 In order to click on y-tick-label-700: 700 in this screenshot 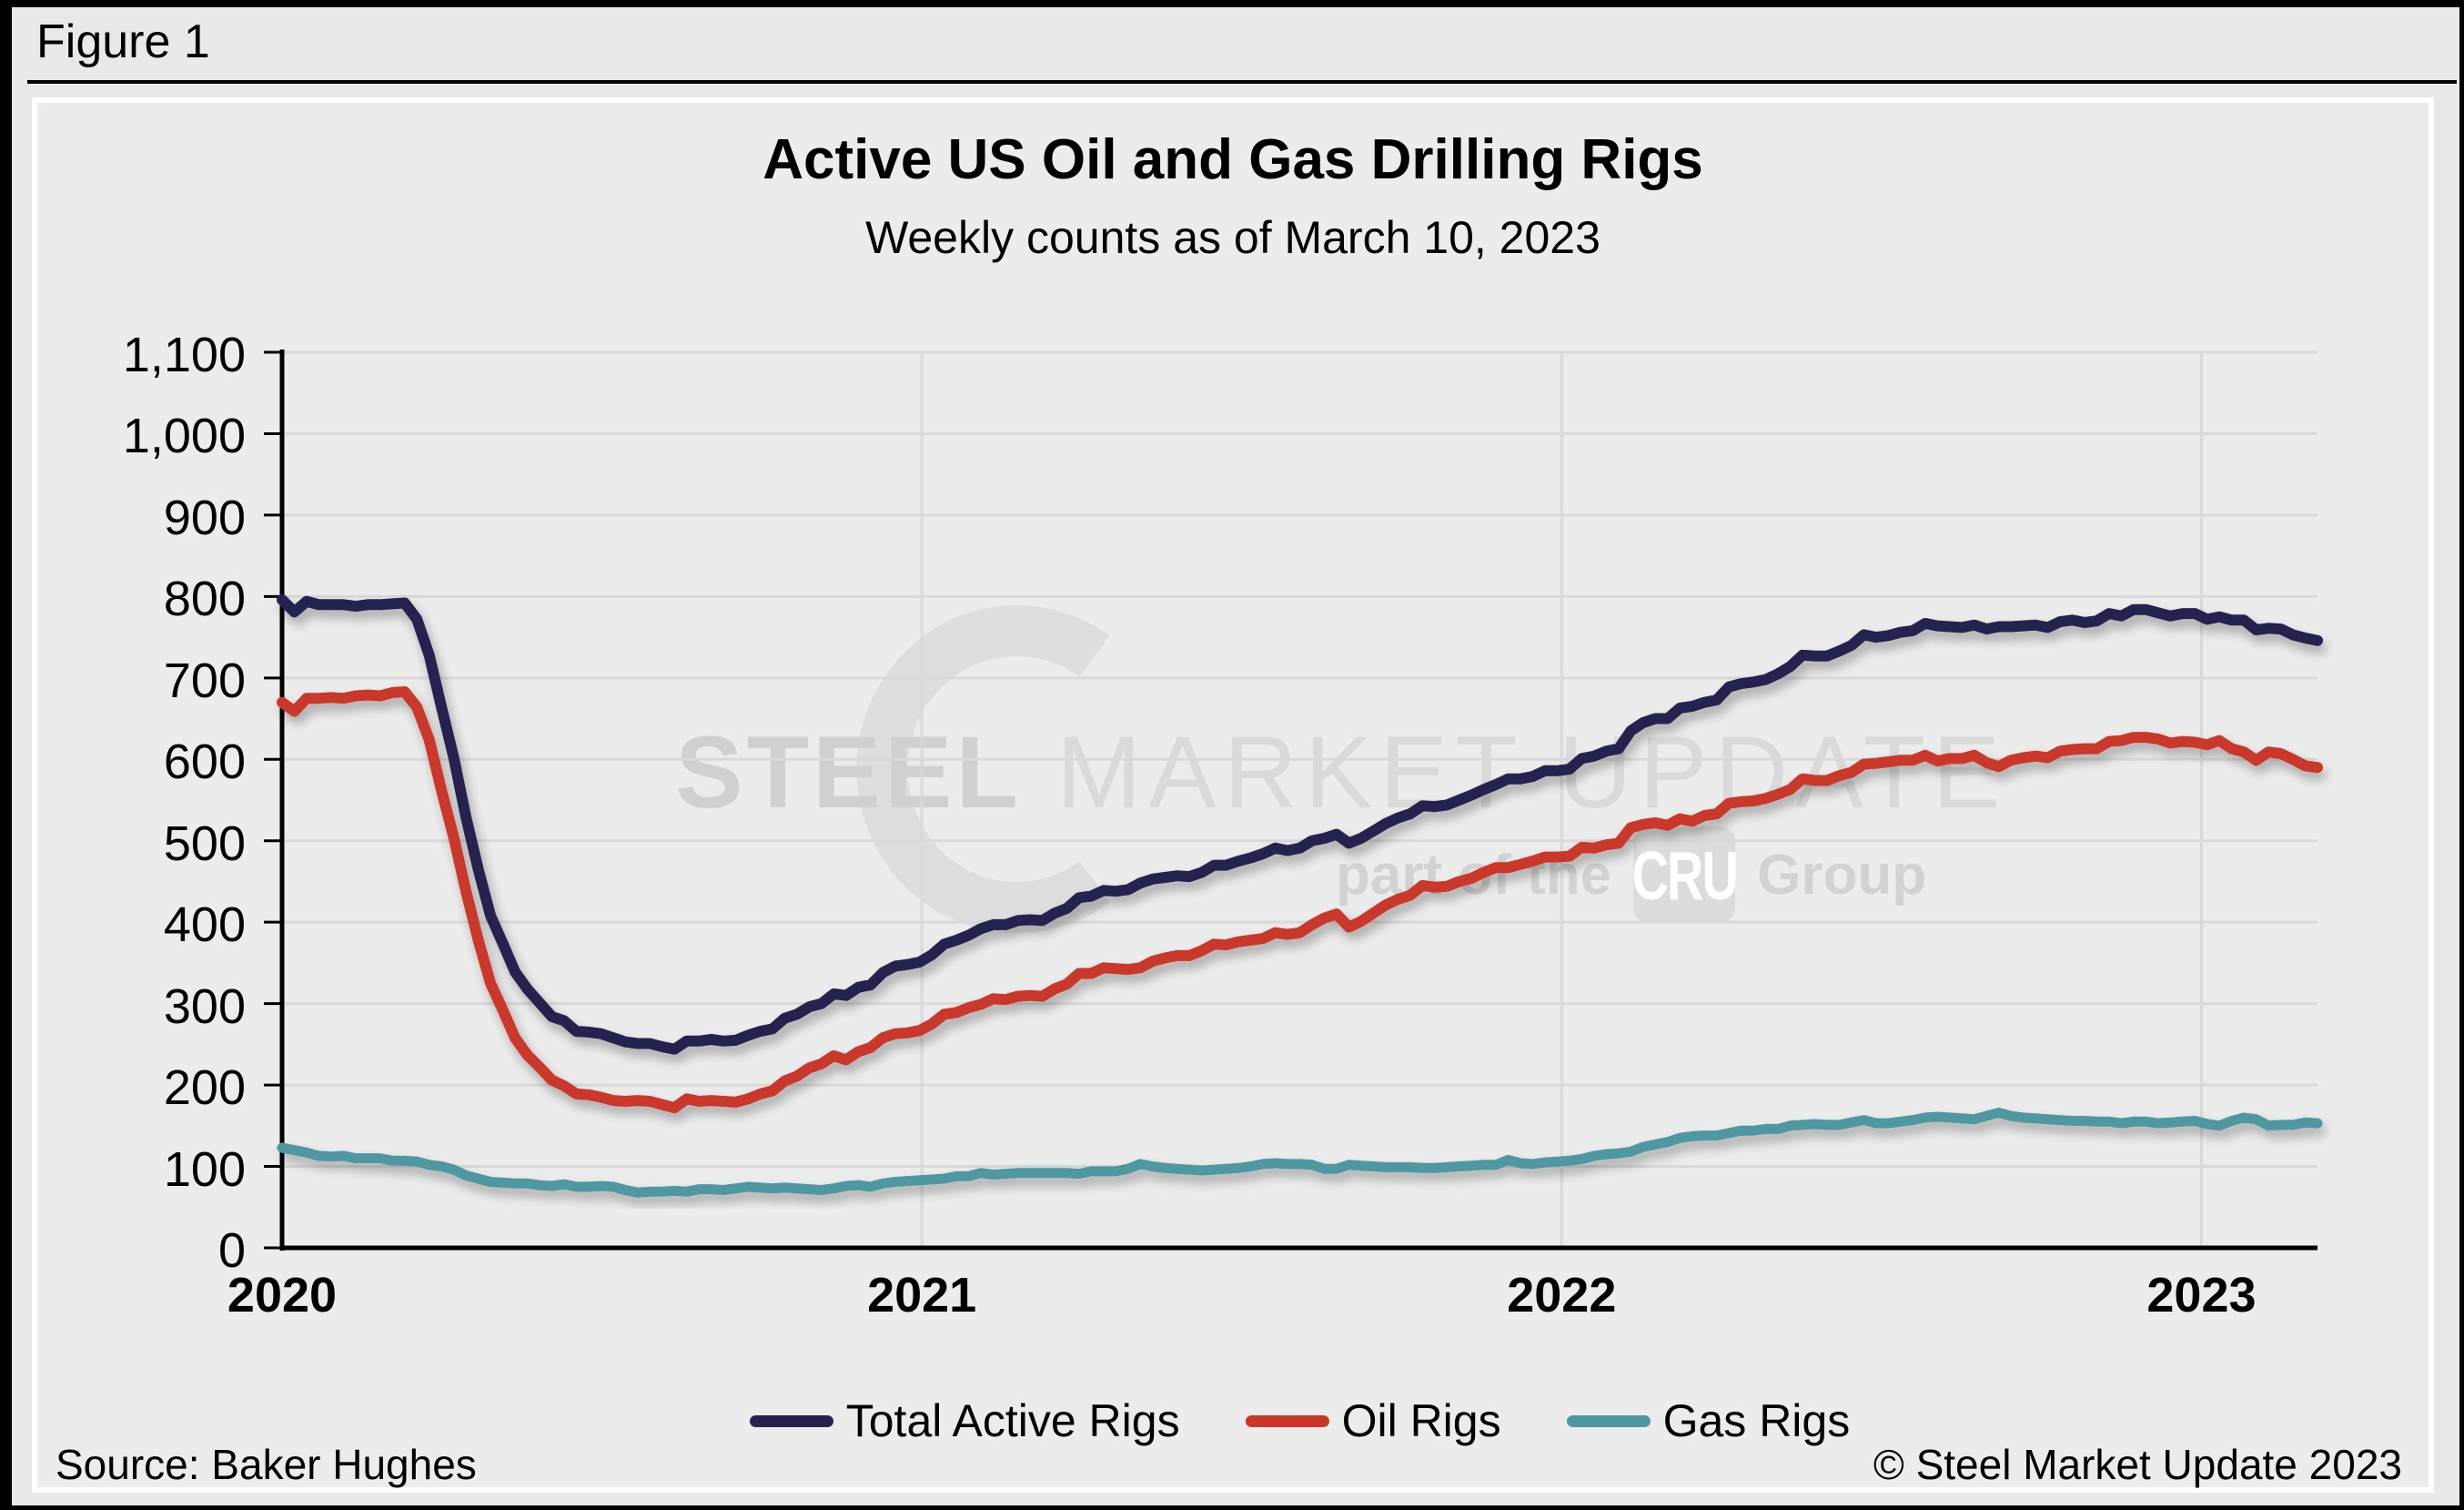, I will do `click(205, 680)`.